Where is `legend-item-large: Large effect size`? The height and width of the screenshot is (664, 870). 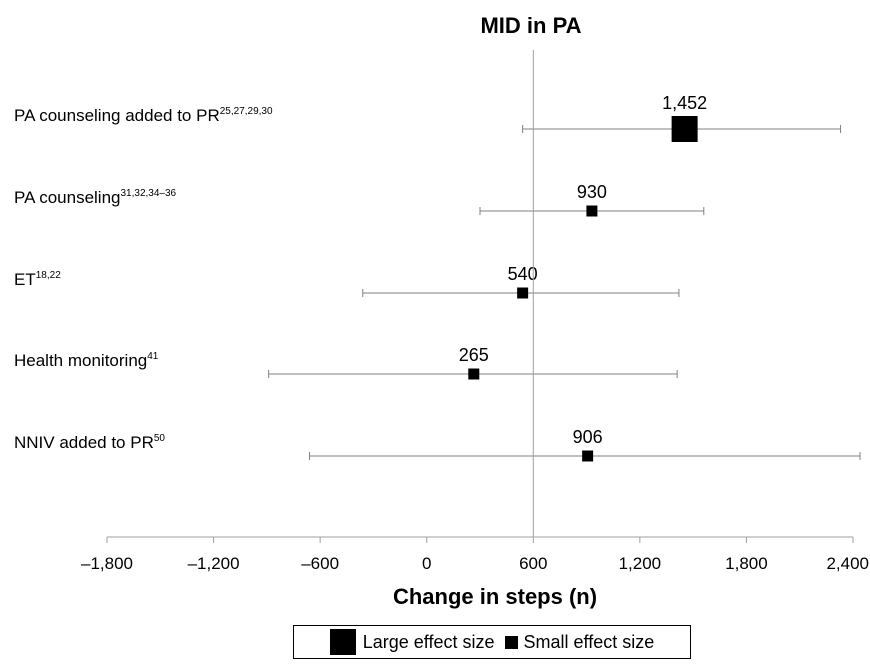
legend-item-large: Large effect size is located at coordinates (412, 642).